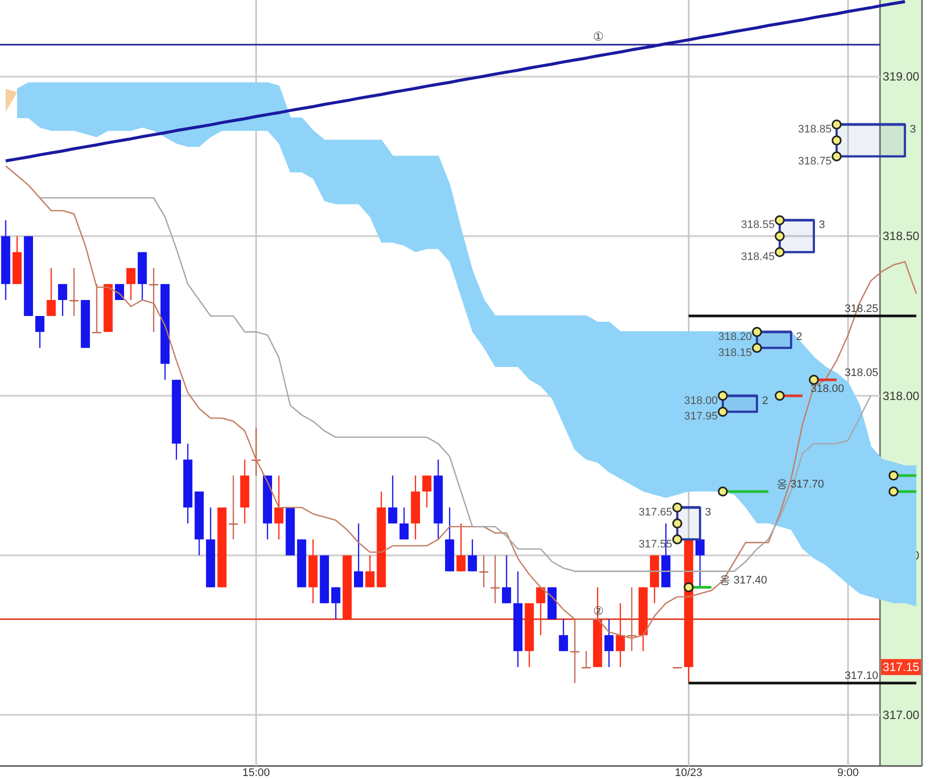 The width and height of the screenshot is (935, 779). I want to click on data-label: 318.45, so click(758, 257).